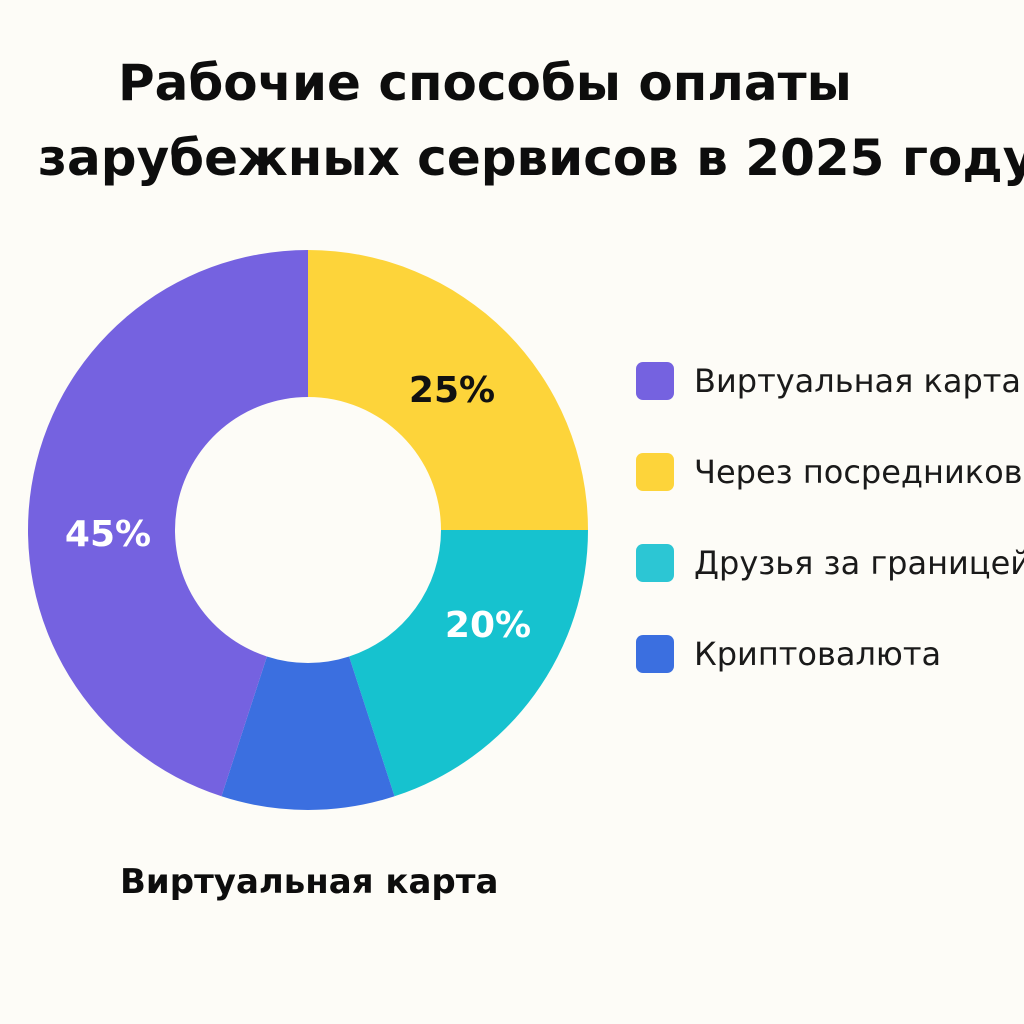 The height and width of the screenshot is (1024, 1024). What do you see at coordinates (468, 663) in the screenshot?
I see `slice-friends-abroad` at bounding box center [468, 663].